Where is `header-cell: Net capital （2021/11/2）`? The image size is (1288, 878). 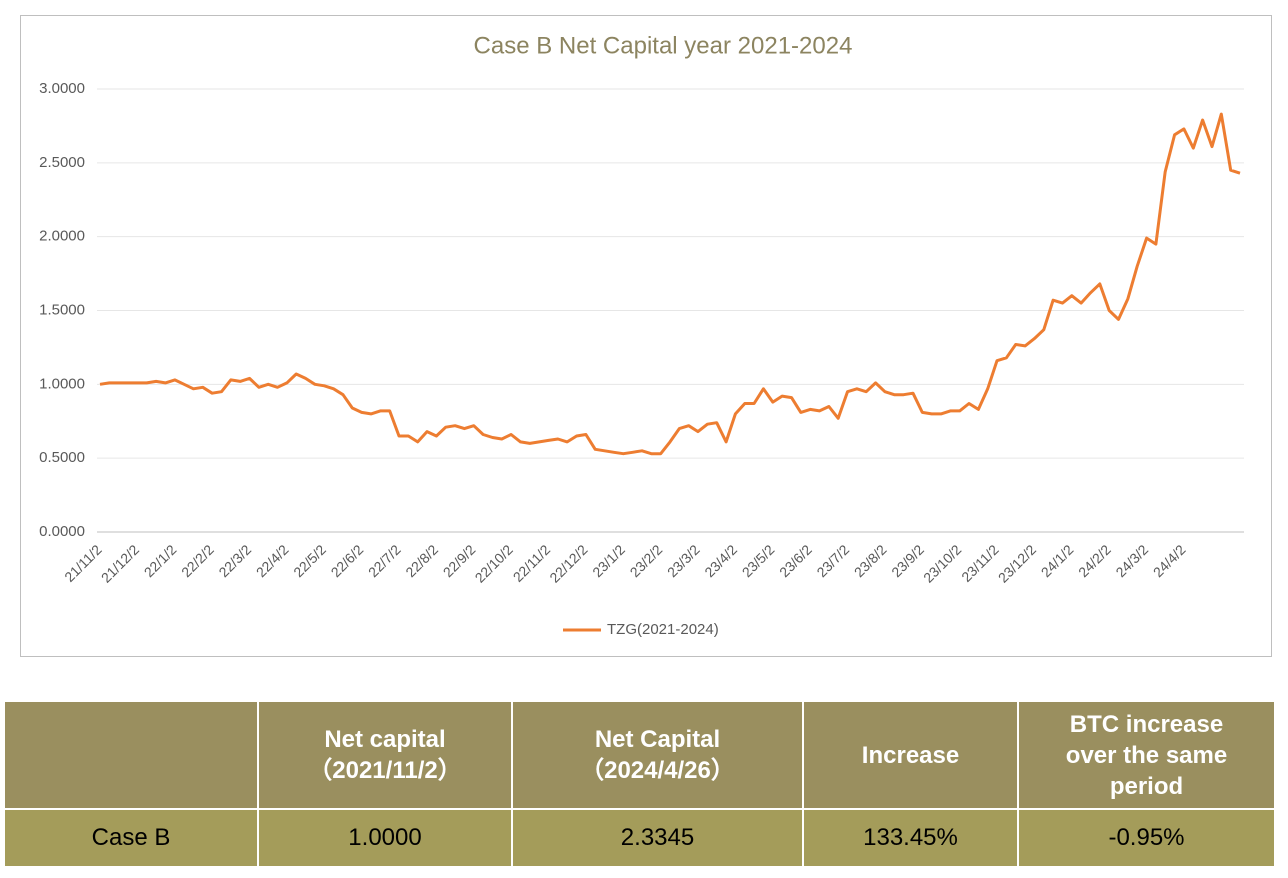
header-cell: Net capital （2021/11/2） is located at coordinates (385, 755).